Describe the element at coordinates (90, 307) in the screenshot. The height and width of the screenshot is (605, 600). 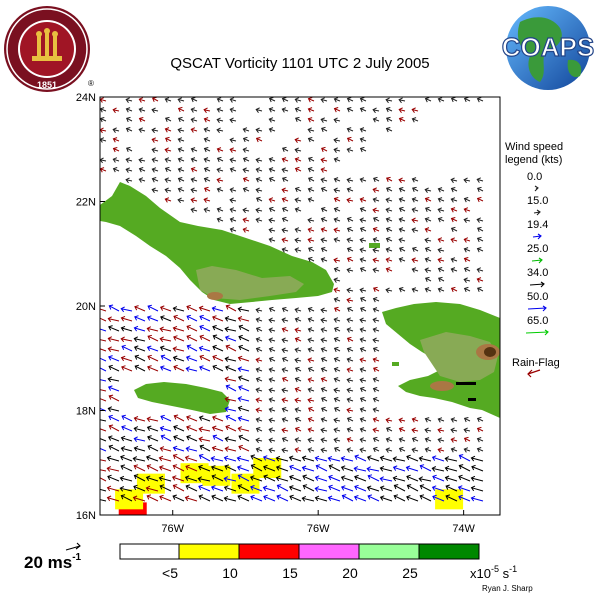
I see `y-axis: 16N 18N 20N 22N 24N` at that location.